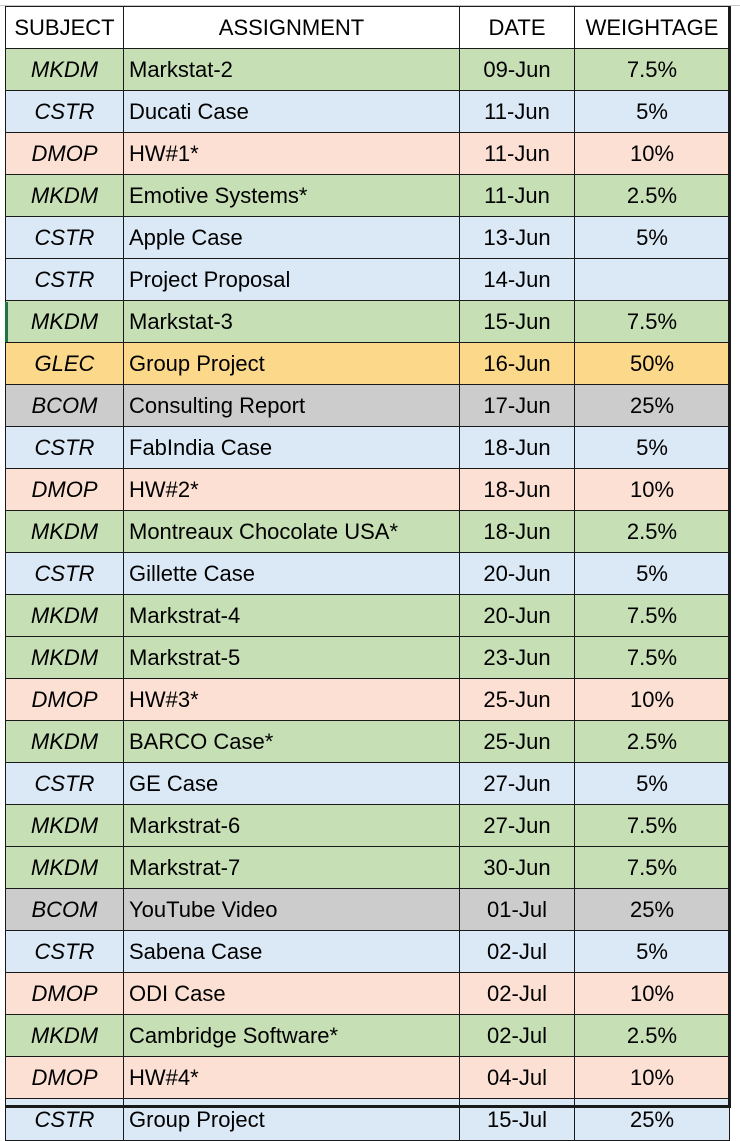 The width and height of the screenshot is (740, 1141). What do you see at coordinates (291, 237) in the screenshot?
I see `assignment-cell: Apple Case` at bounding box center [291, 237].